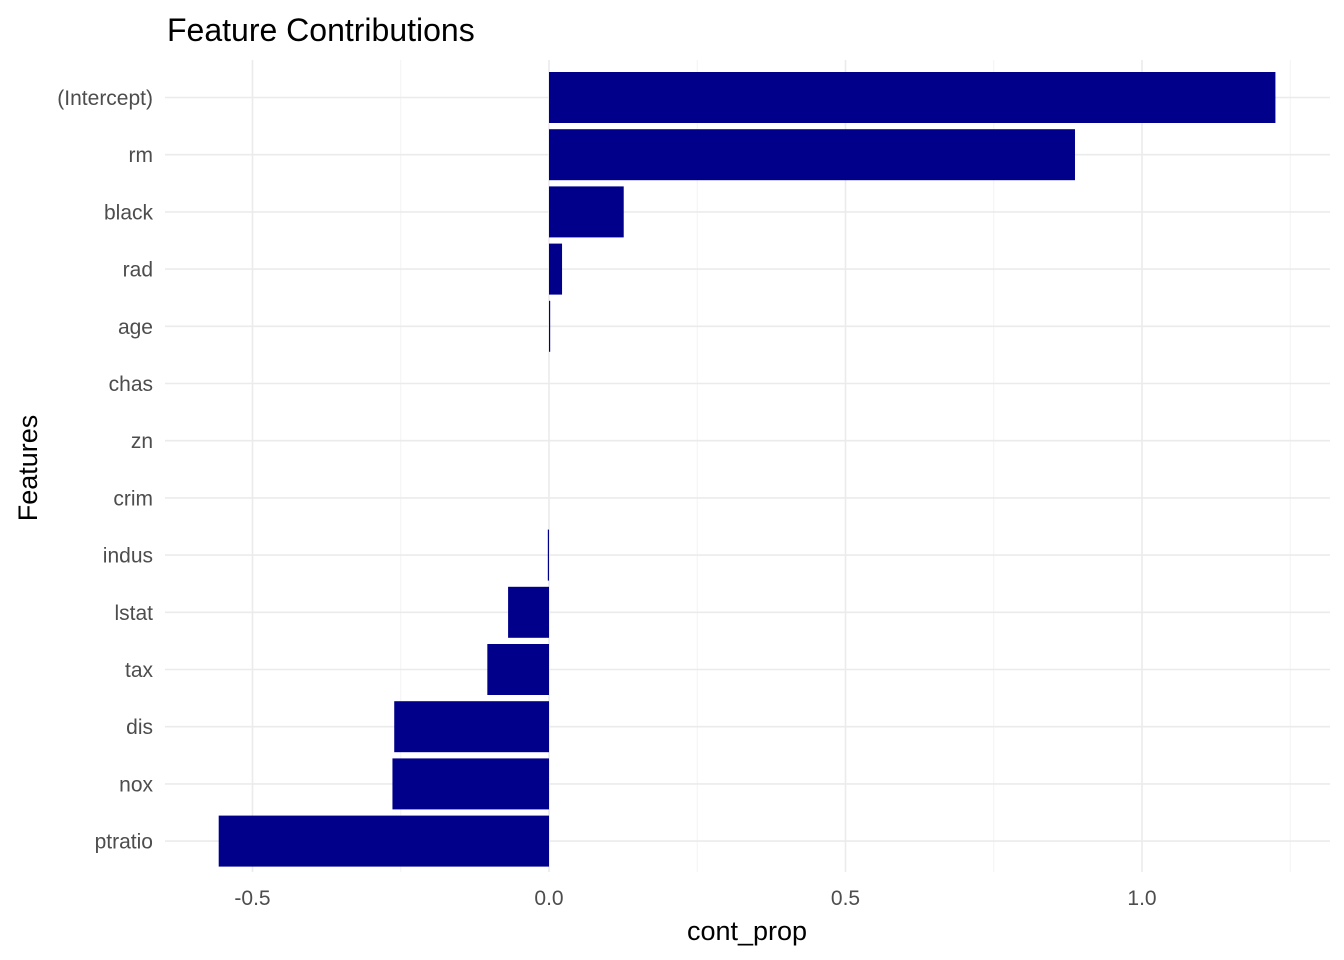 This screenshot has width=1344, height=960. What do you see at coordinates (556, 269) in the screenshot?
I see `bar-rad` at bounding box center [556, 269].